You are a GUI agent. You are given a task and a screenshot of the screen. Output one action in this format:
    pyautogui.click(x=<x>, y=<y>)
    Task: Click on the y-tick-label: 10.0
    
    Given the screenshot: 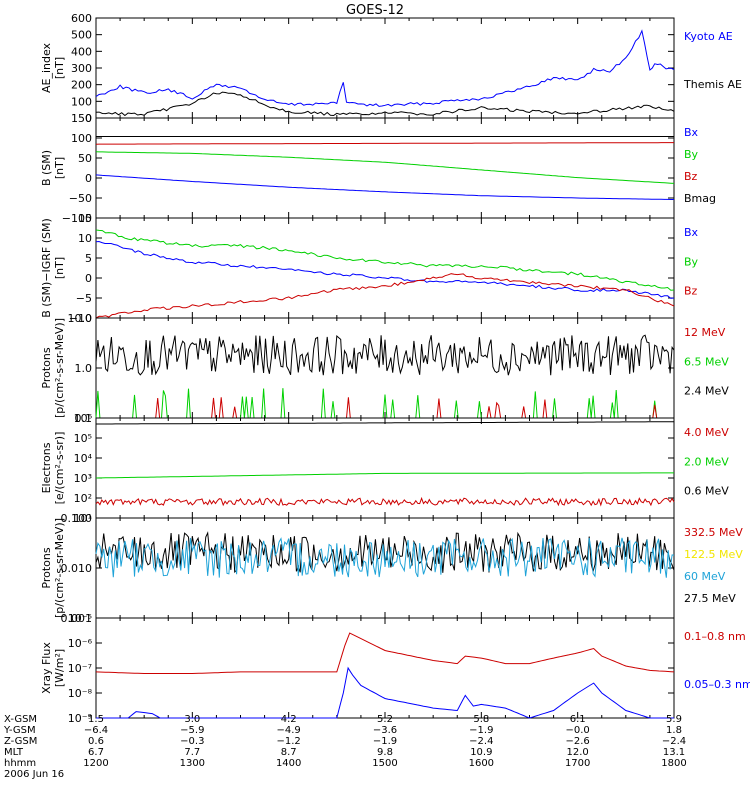 What is the action you would take?
    pyautogui.click(x=80, y=318)
    